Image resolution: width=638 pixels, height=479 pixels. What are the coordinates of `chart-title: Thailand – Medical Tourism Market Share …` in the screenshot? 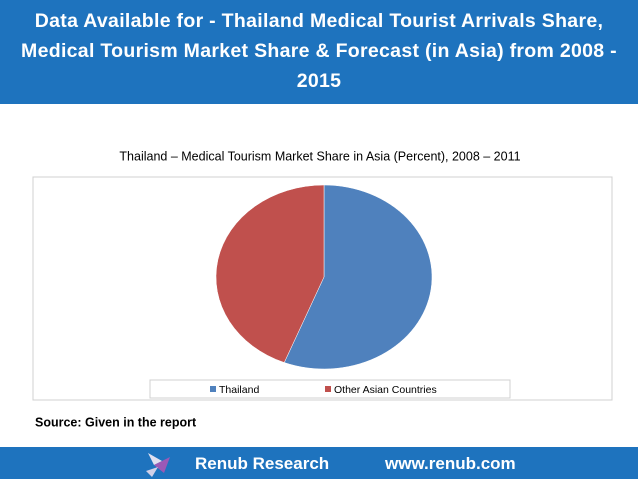 It's located at (319, 156).